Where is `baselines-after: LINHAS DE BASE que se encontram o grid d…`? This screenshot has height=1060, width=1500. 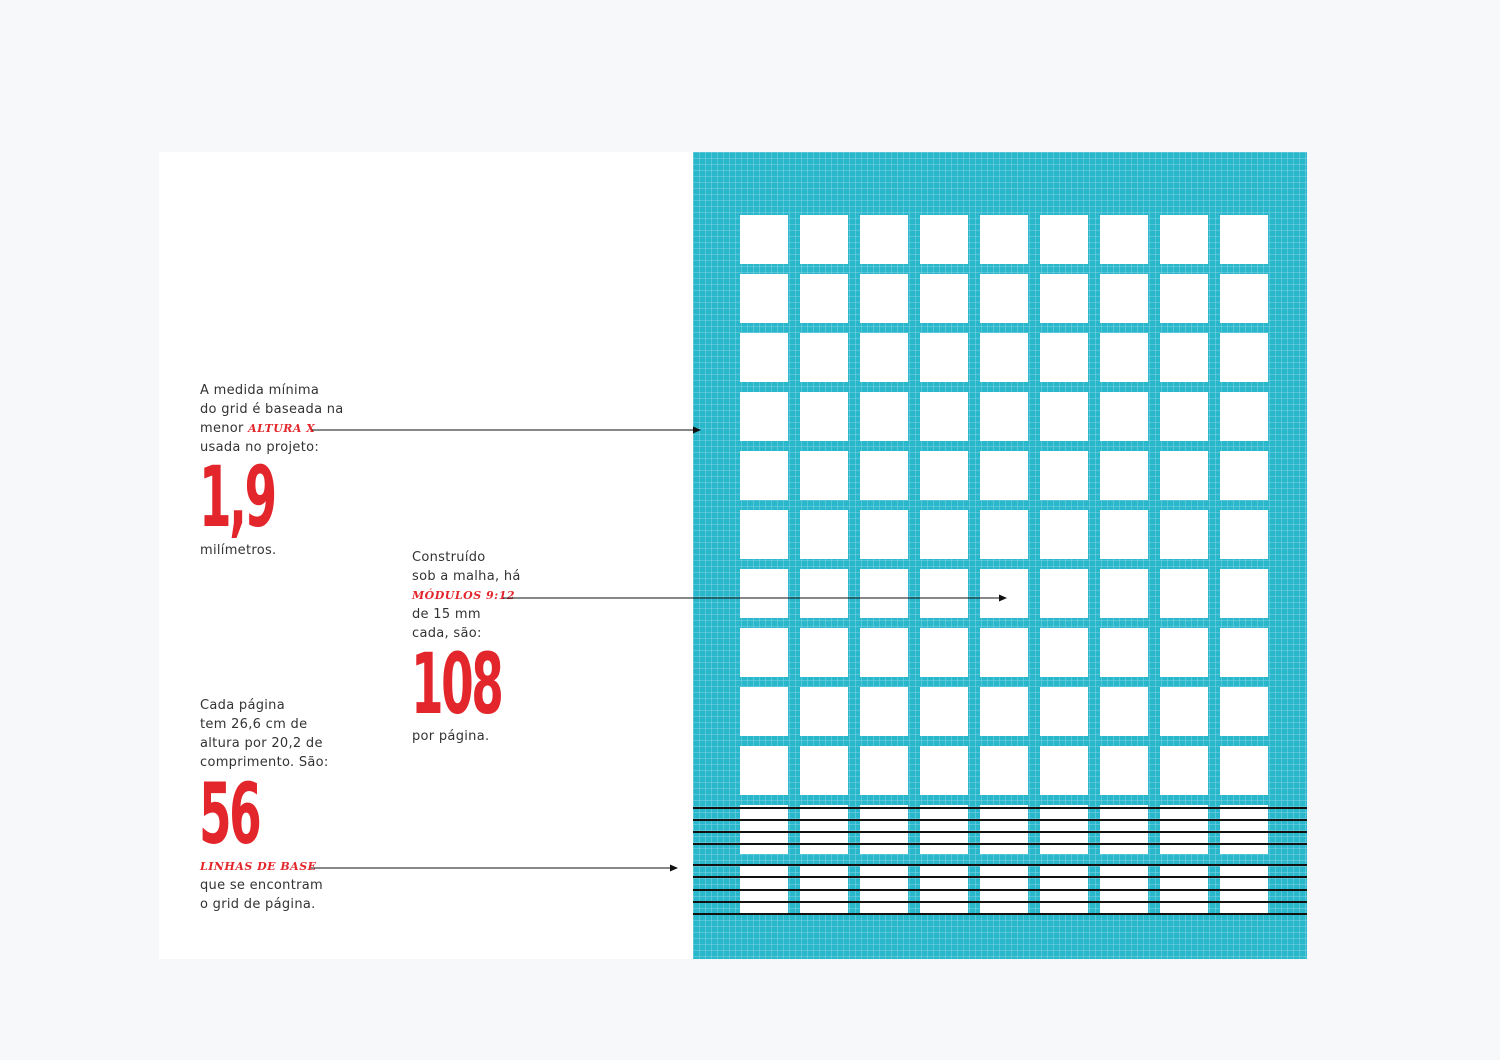 baselines-after: LINHAS DE BASE que se encontram o grid d… is located at coordinates (261, 885).